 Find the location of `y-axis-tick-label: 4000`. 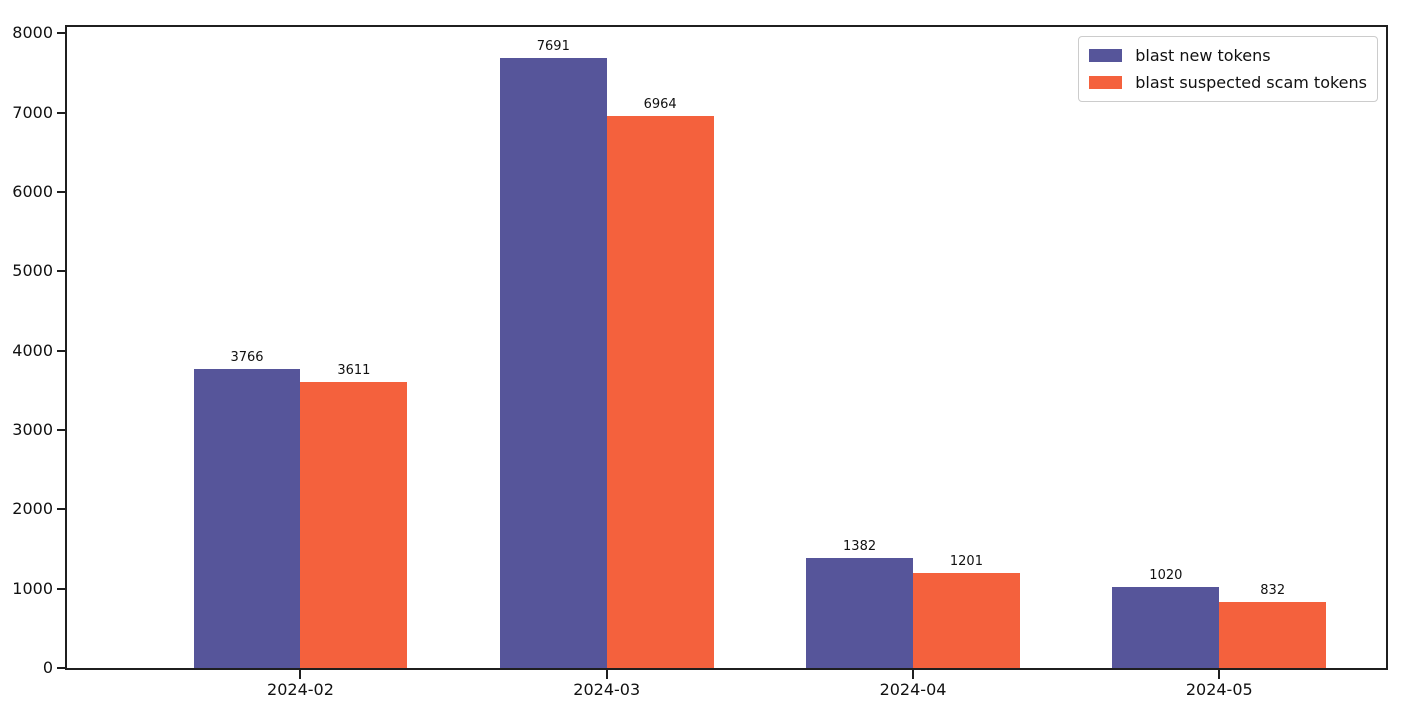

y-axis-tick-label: 4000 is located at coordinates (32, 350).